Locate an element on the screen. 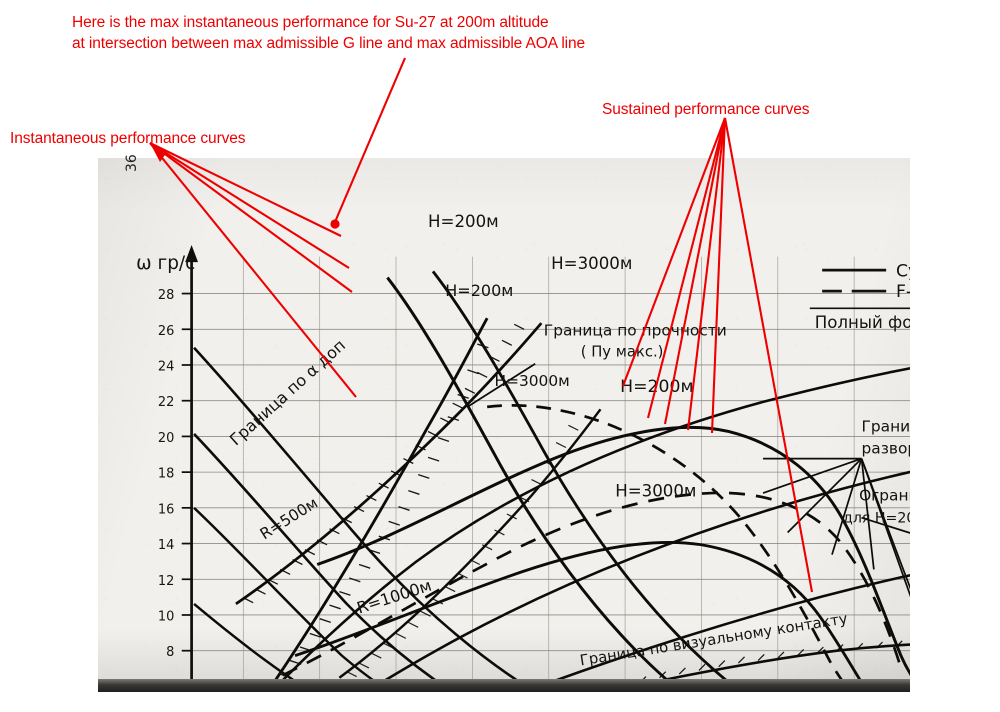  annotation-sustained-label: Sustained performance curves is located at coordinates (706, 109).